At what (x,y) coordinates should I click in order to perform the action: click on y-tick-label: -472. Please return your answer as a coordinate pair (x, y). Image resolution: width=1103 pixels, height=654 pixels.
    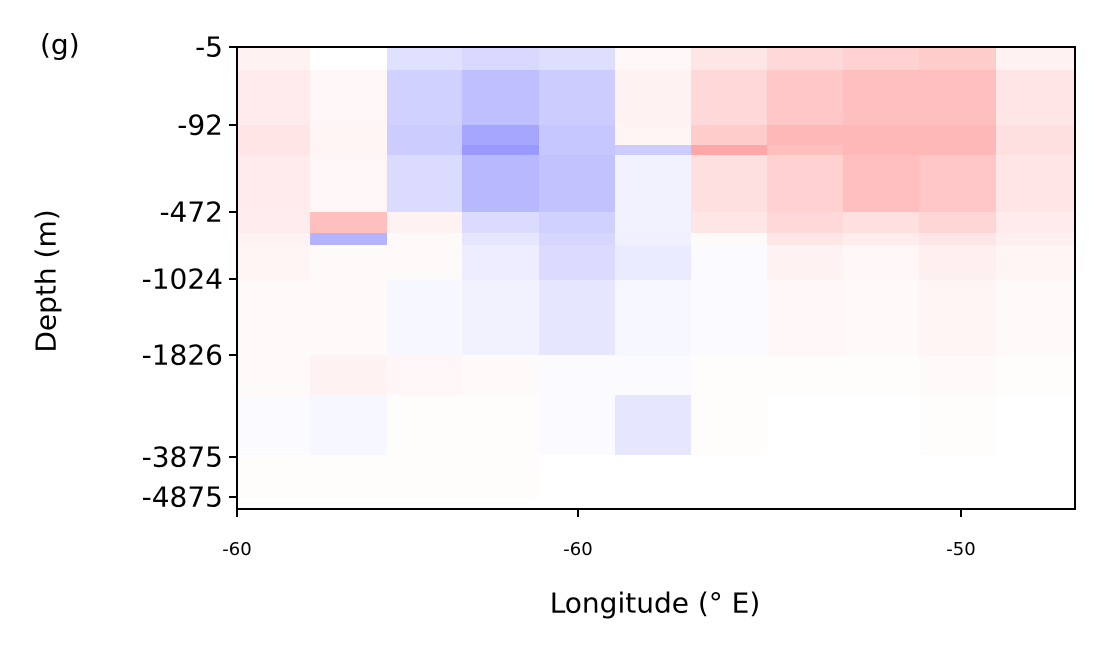
    Looking at the image, I should click on (191, 212).